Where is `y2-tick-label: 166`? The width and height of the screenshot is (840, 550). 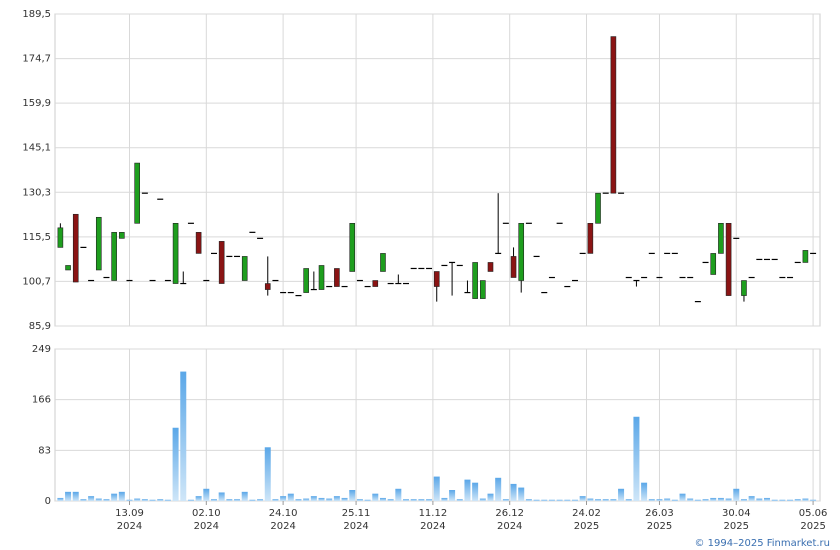 y2-tick-label: 166 is located at coordinates (41, 400).